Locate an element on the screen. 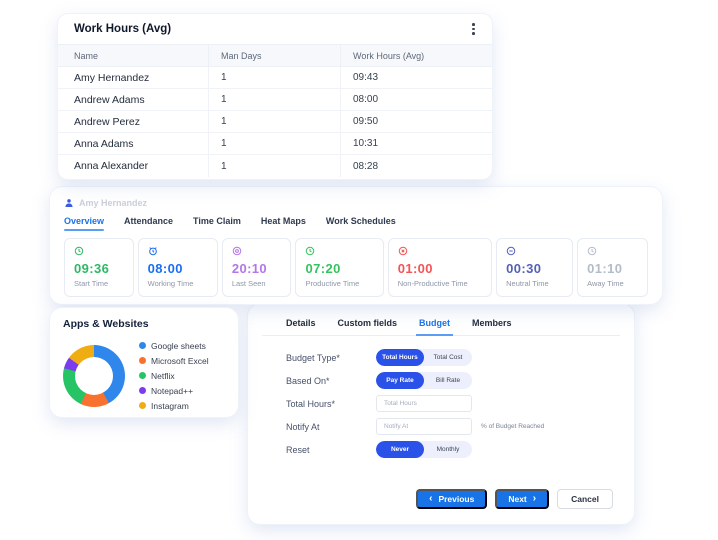  legend-item: Netflix is located at coordinates (174, 375).